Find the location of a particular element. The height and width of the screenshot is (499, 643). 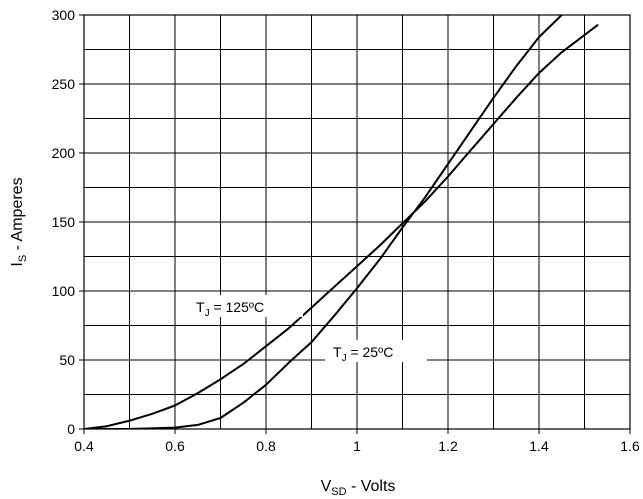

y-axis-title: IS - Amperes is located at coordinates (19, 221).